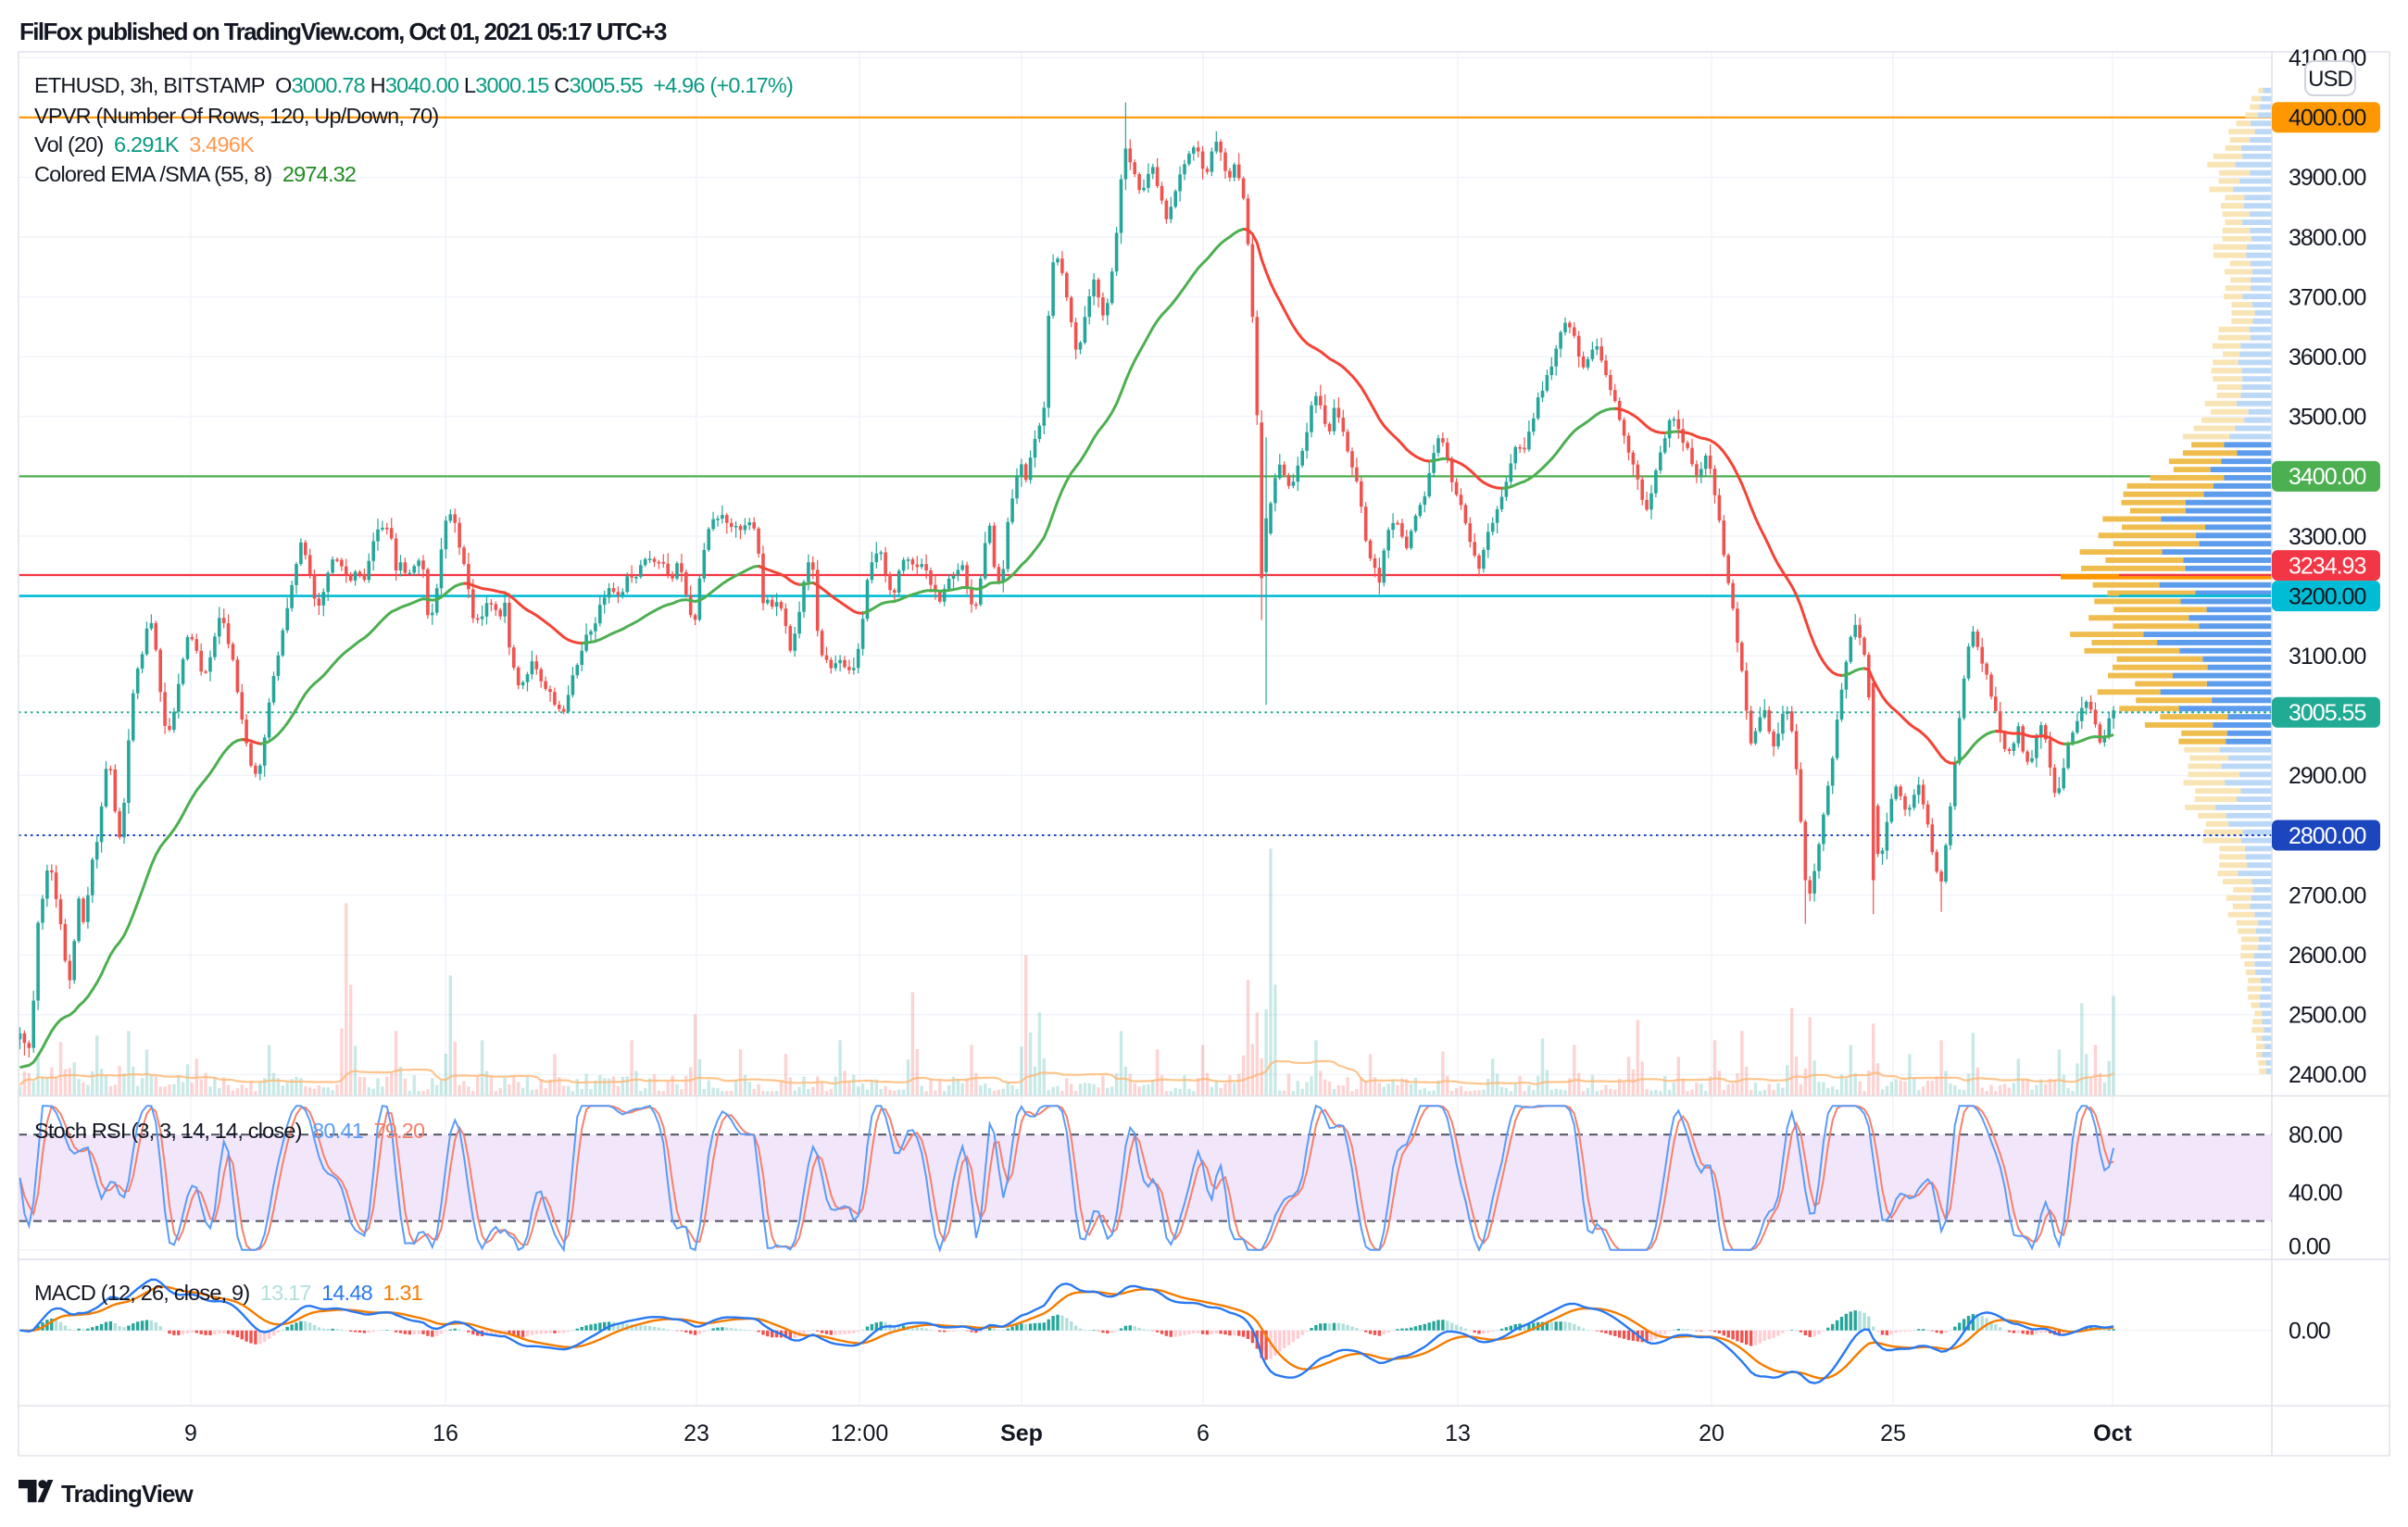 The height and width of the screenshot is (1527, 2408). What do you see at coordinates (228, 1293) in the screenshot?
I see `svg-text:MACD (12, 26, close, 9) 13.17: MACD (12, 26, close, 9) 13.17 14.48 1.31` at bounding box center [228, 1293].